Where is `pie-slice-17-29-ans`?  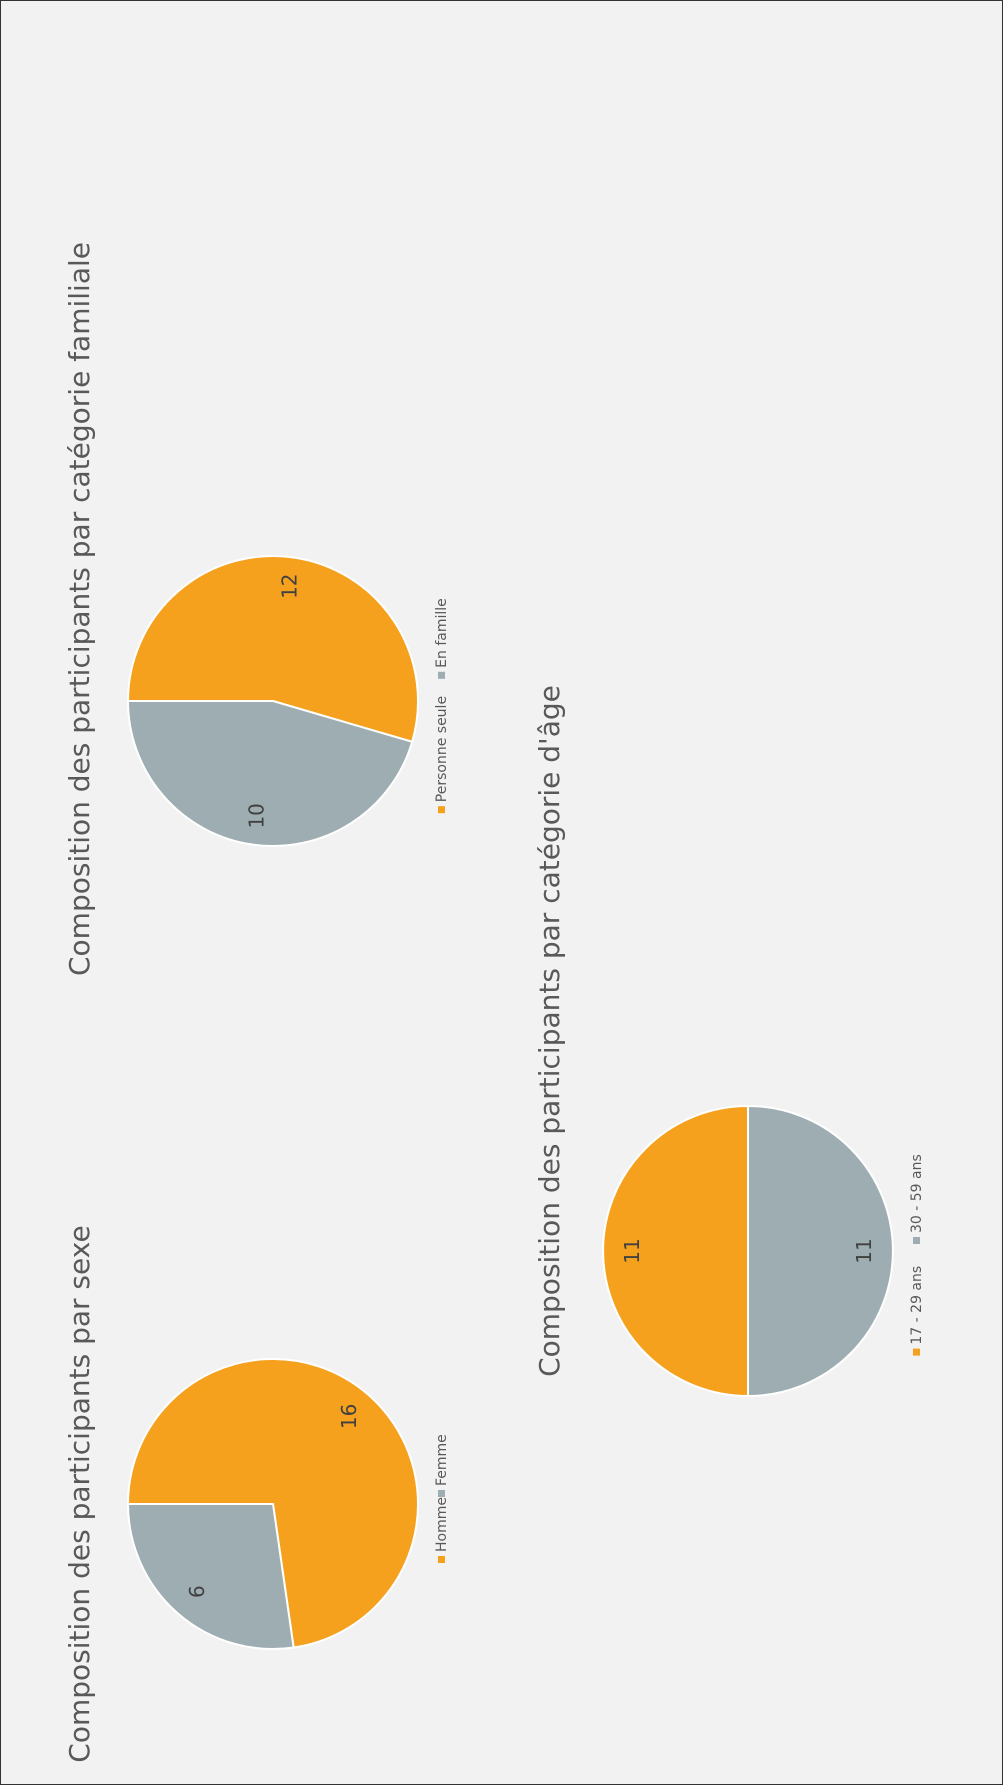
pie-slice-17-29-ans is located at coordinates (675, 1251).